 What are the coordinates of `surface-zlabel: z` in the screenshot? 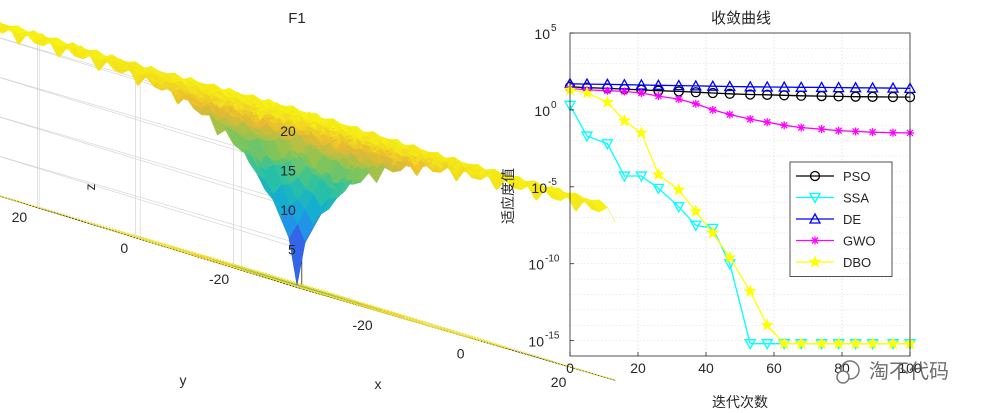 It's located at (90, 187).